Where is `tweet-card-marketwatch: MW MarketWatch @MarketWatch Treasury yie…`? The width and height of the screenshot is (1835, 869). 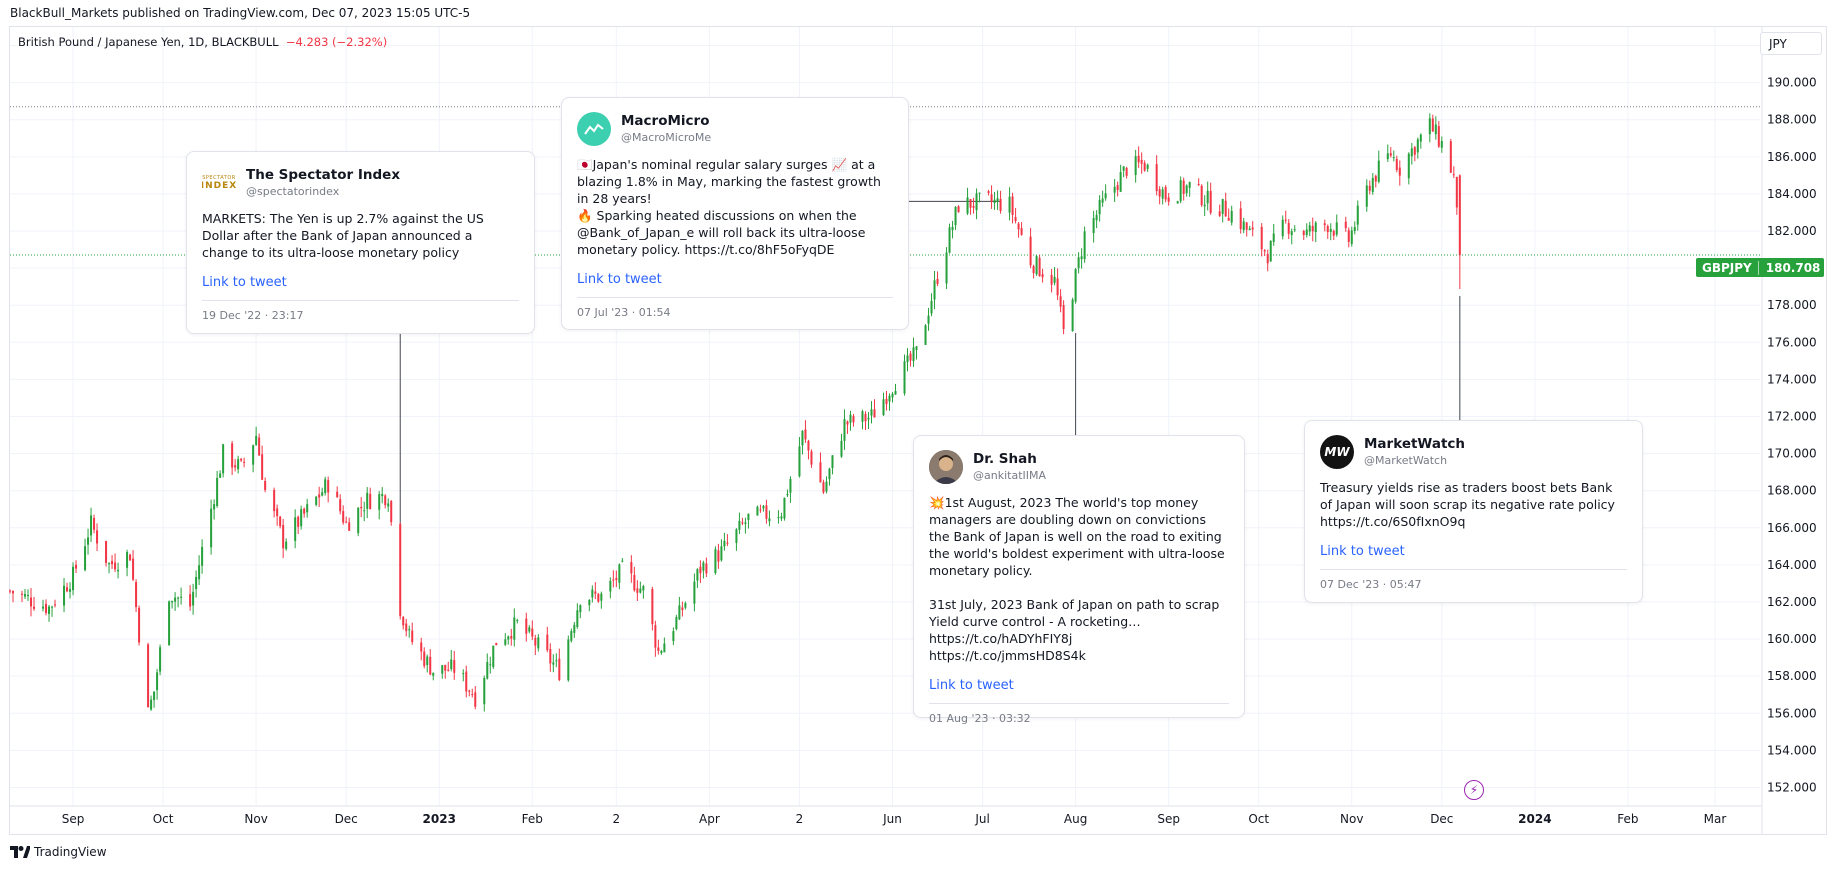 tweet-card-marketwatch: MW MarketWatch @MarketWatch Treasury yie… is located at coordinates (1473, 511).